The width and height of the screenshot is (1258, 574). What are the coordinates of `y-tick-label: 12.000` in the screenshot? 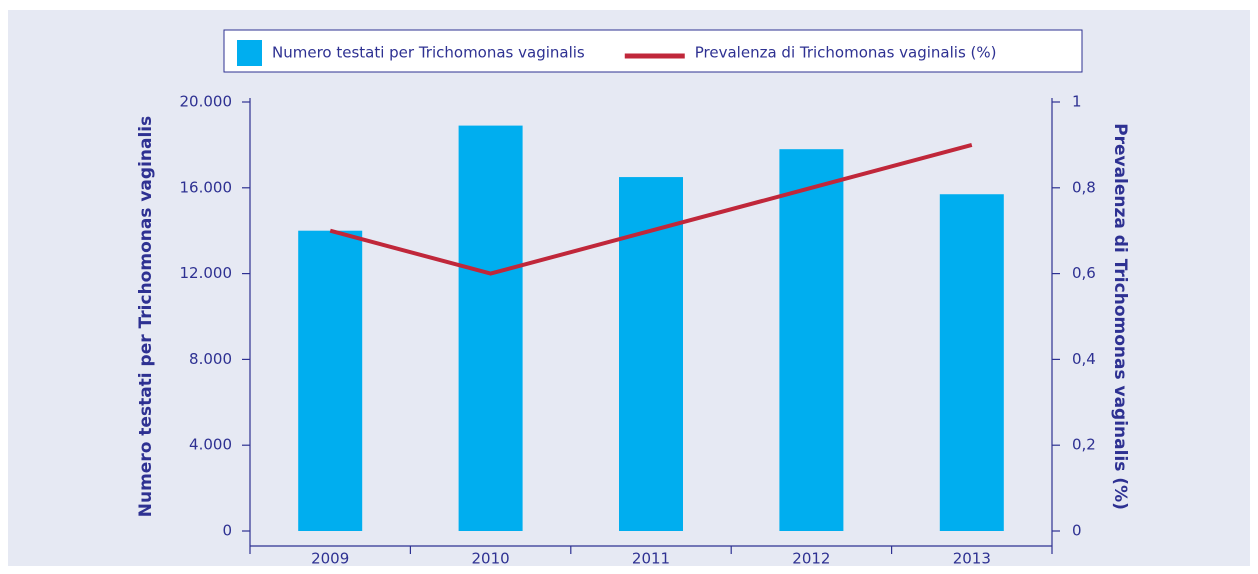 It's located at (206, 273).